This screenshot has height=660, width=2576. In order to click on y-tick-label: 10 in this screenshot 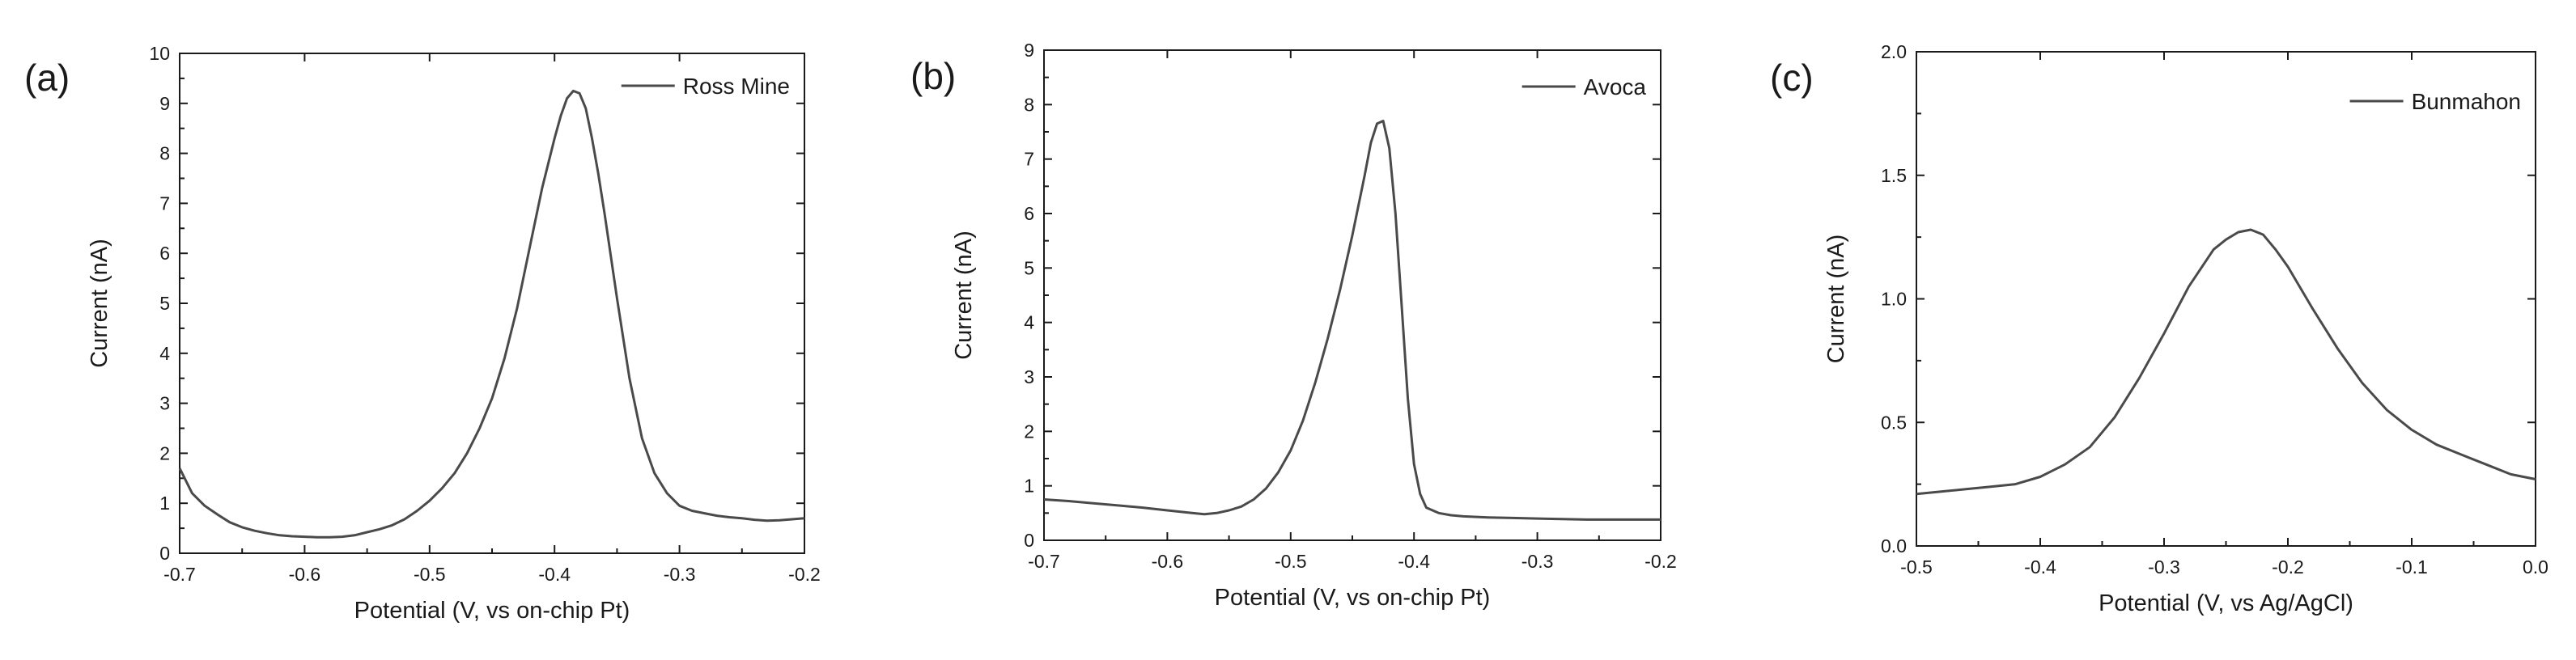, I will do `click(159, 53)`.